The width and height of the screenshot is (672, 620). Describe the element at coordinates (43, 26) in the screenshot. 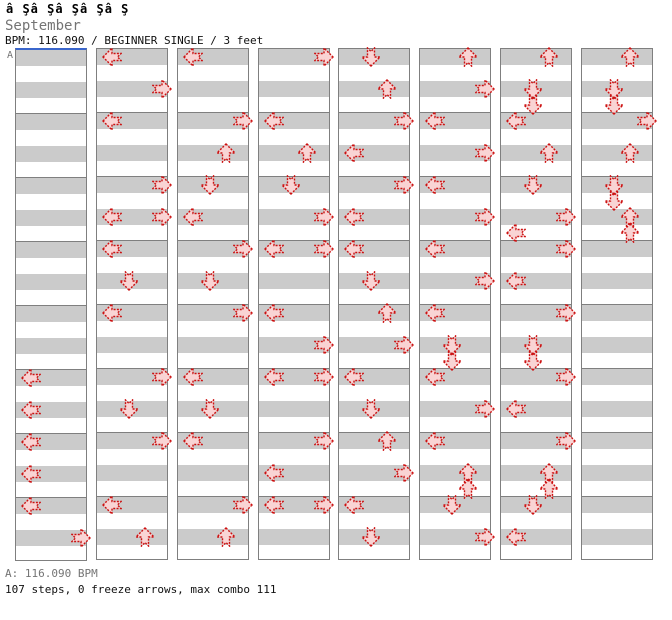

I see `song-title: September` at that location.